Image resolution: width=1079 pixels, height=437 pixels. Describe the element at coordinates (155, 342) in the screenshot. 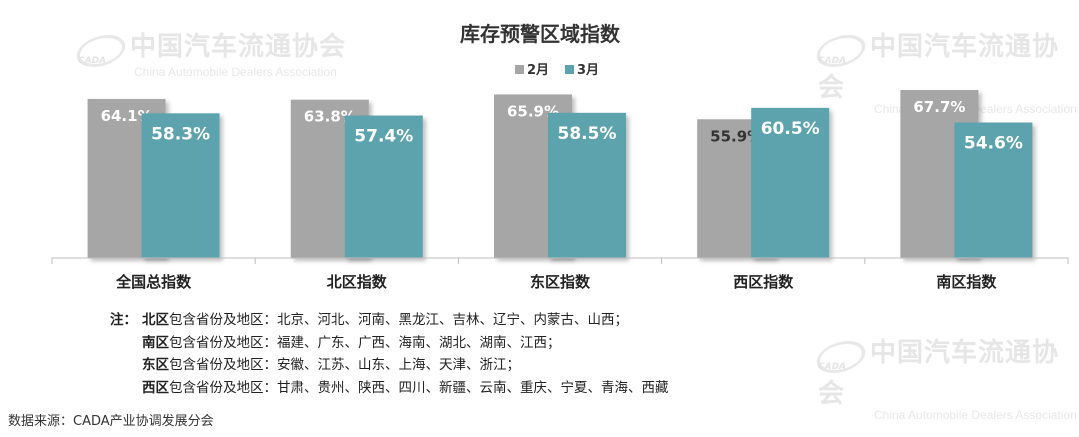

I see `note-region: 南区` at that location.